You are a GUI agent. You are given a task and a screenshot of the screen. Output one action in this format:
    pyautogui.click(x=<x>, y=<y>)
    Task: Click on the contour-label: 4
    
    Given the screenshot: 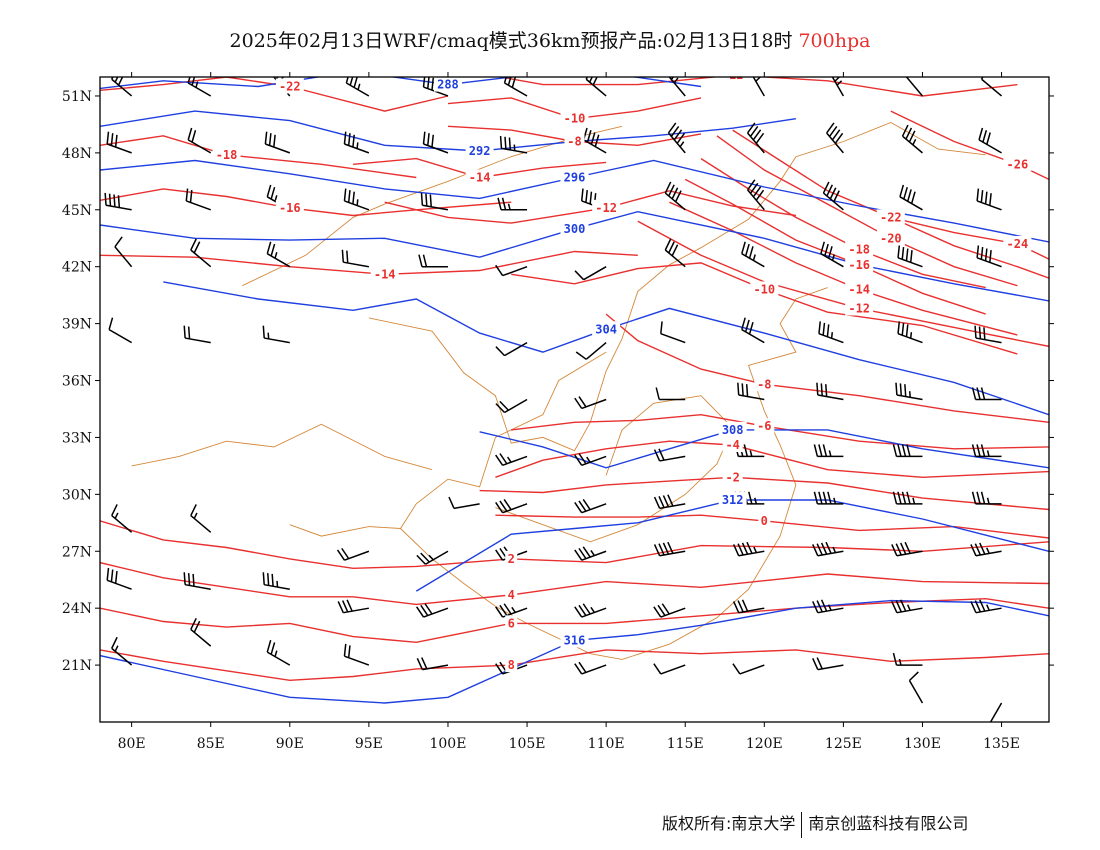 What is the action you would take?
    pyautogui.click(x=511, y=595)
    